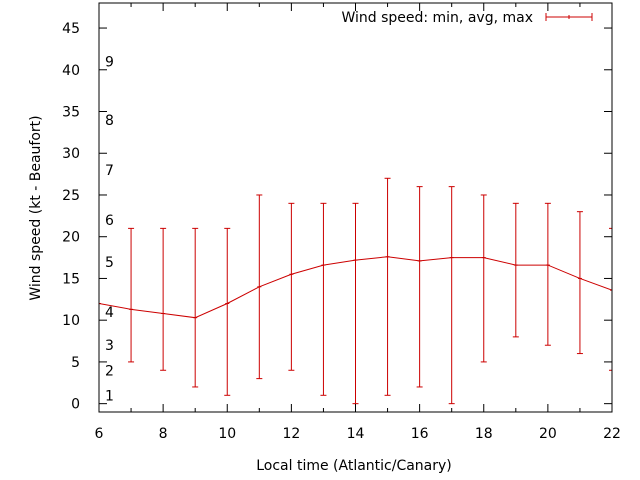 This screenshot has height=480, width=640. Describe the element at coordinates (71, 196) in the screenshot. I see `y-tick-label: 25` at that location.